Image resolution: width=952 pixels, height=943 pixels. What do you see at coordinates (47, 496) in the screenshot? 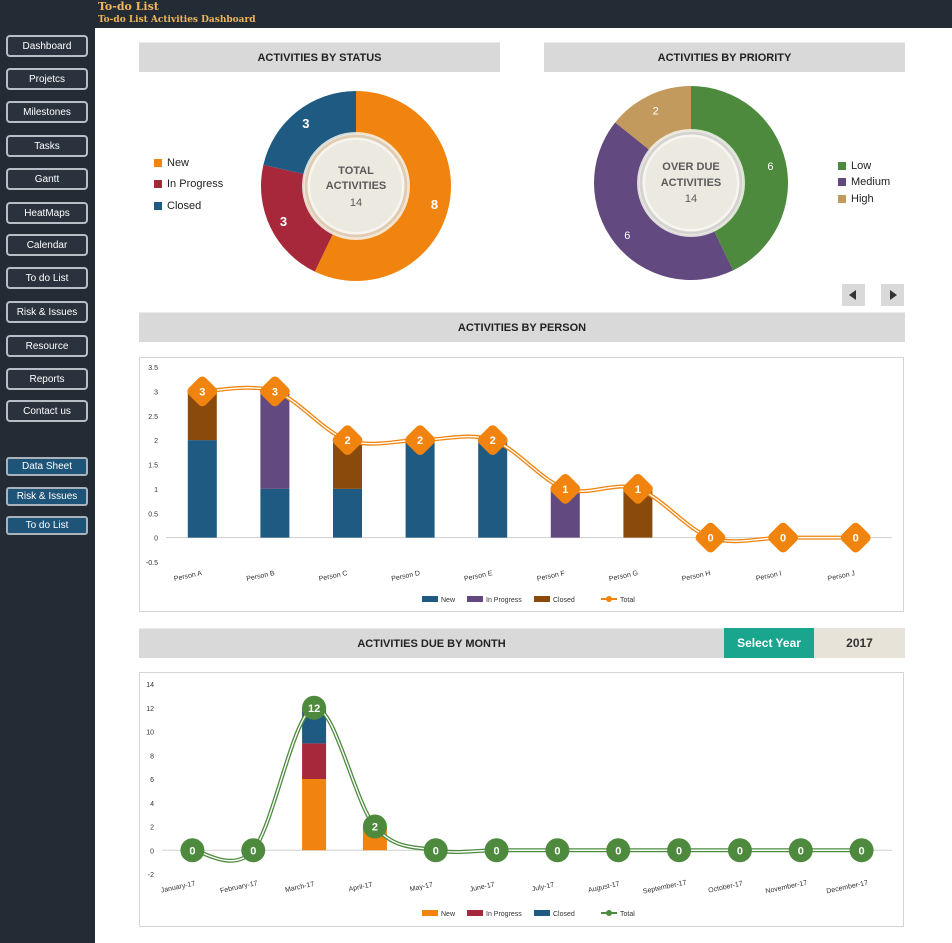
I see `sheet-risk-issues-button: Risk & Issues` at bounding box center [47, 496].